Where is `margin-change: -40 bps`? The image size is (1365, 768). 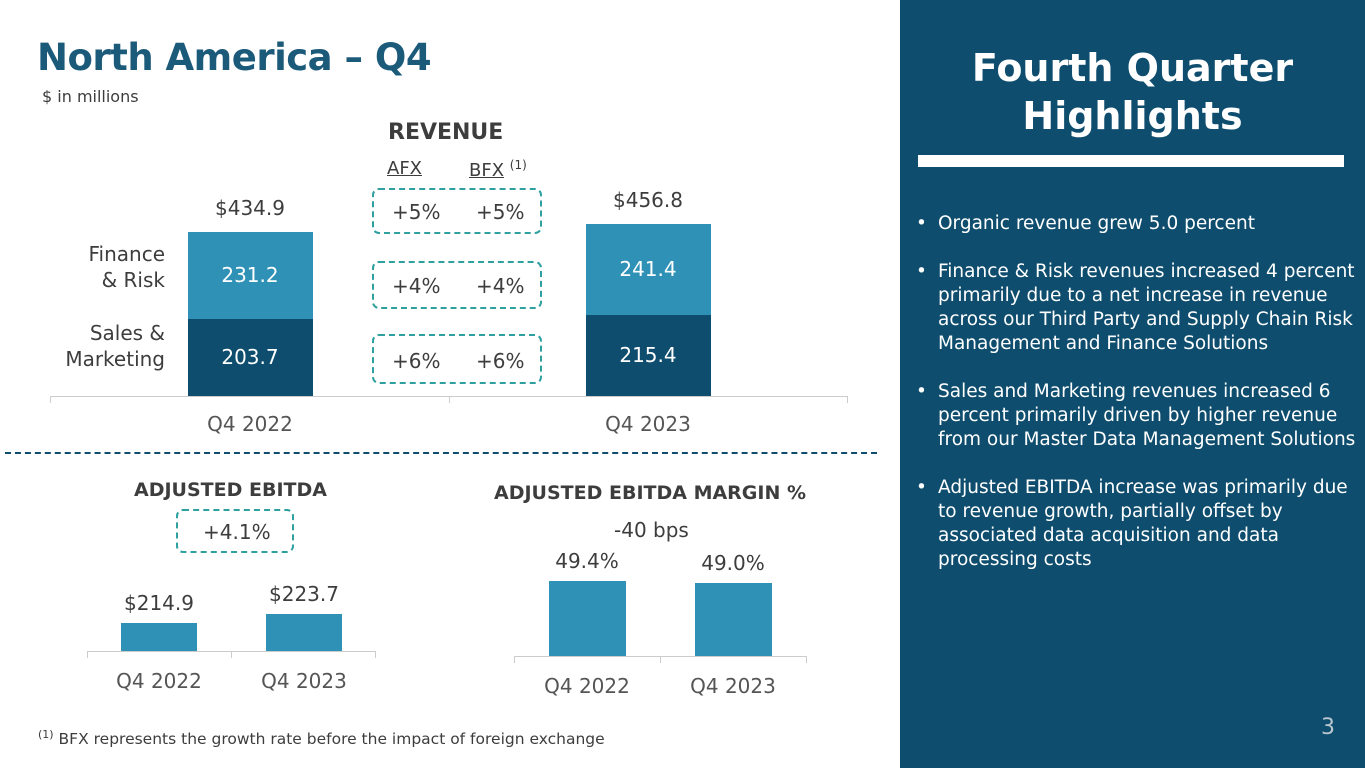
margin-change: -40 bps is located at coordinates (651, 530).